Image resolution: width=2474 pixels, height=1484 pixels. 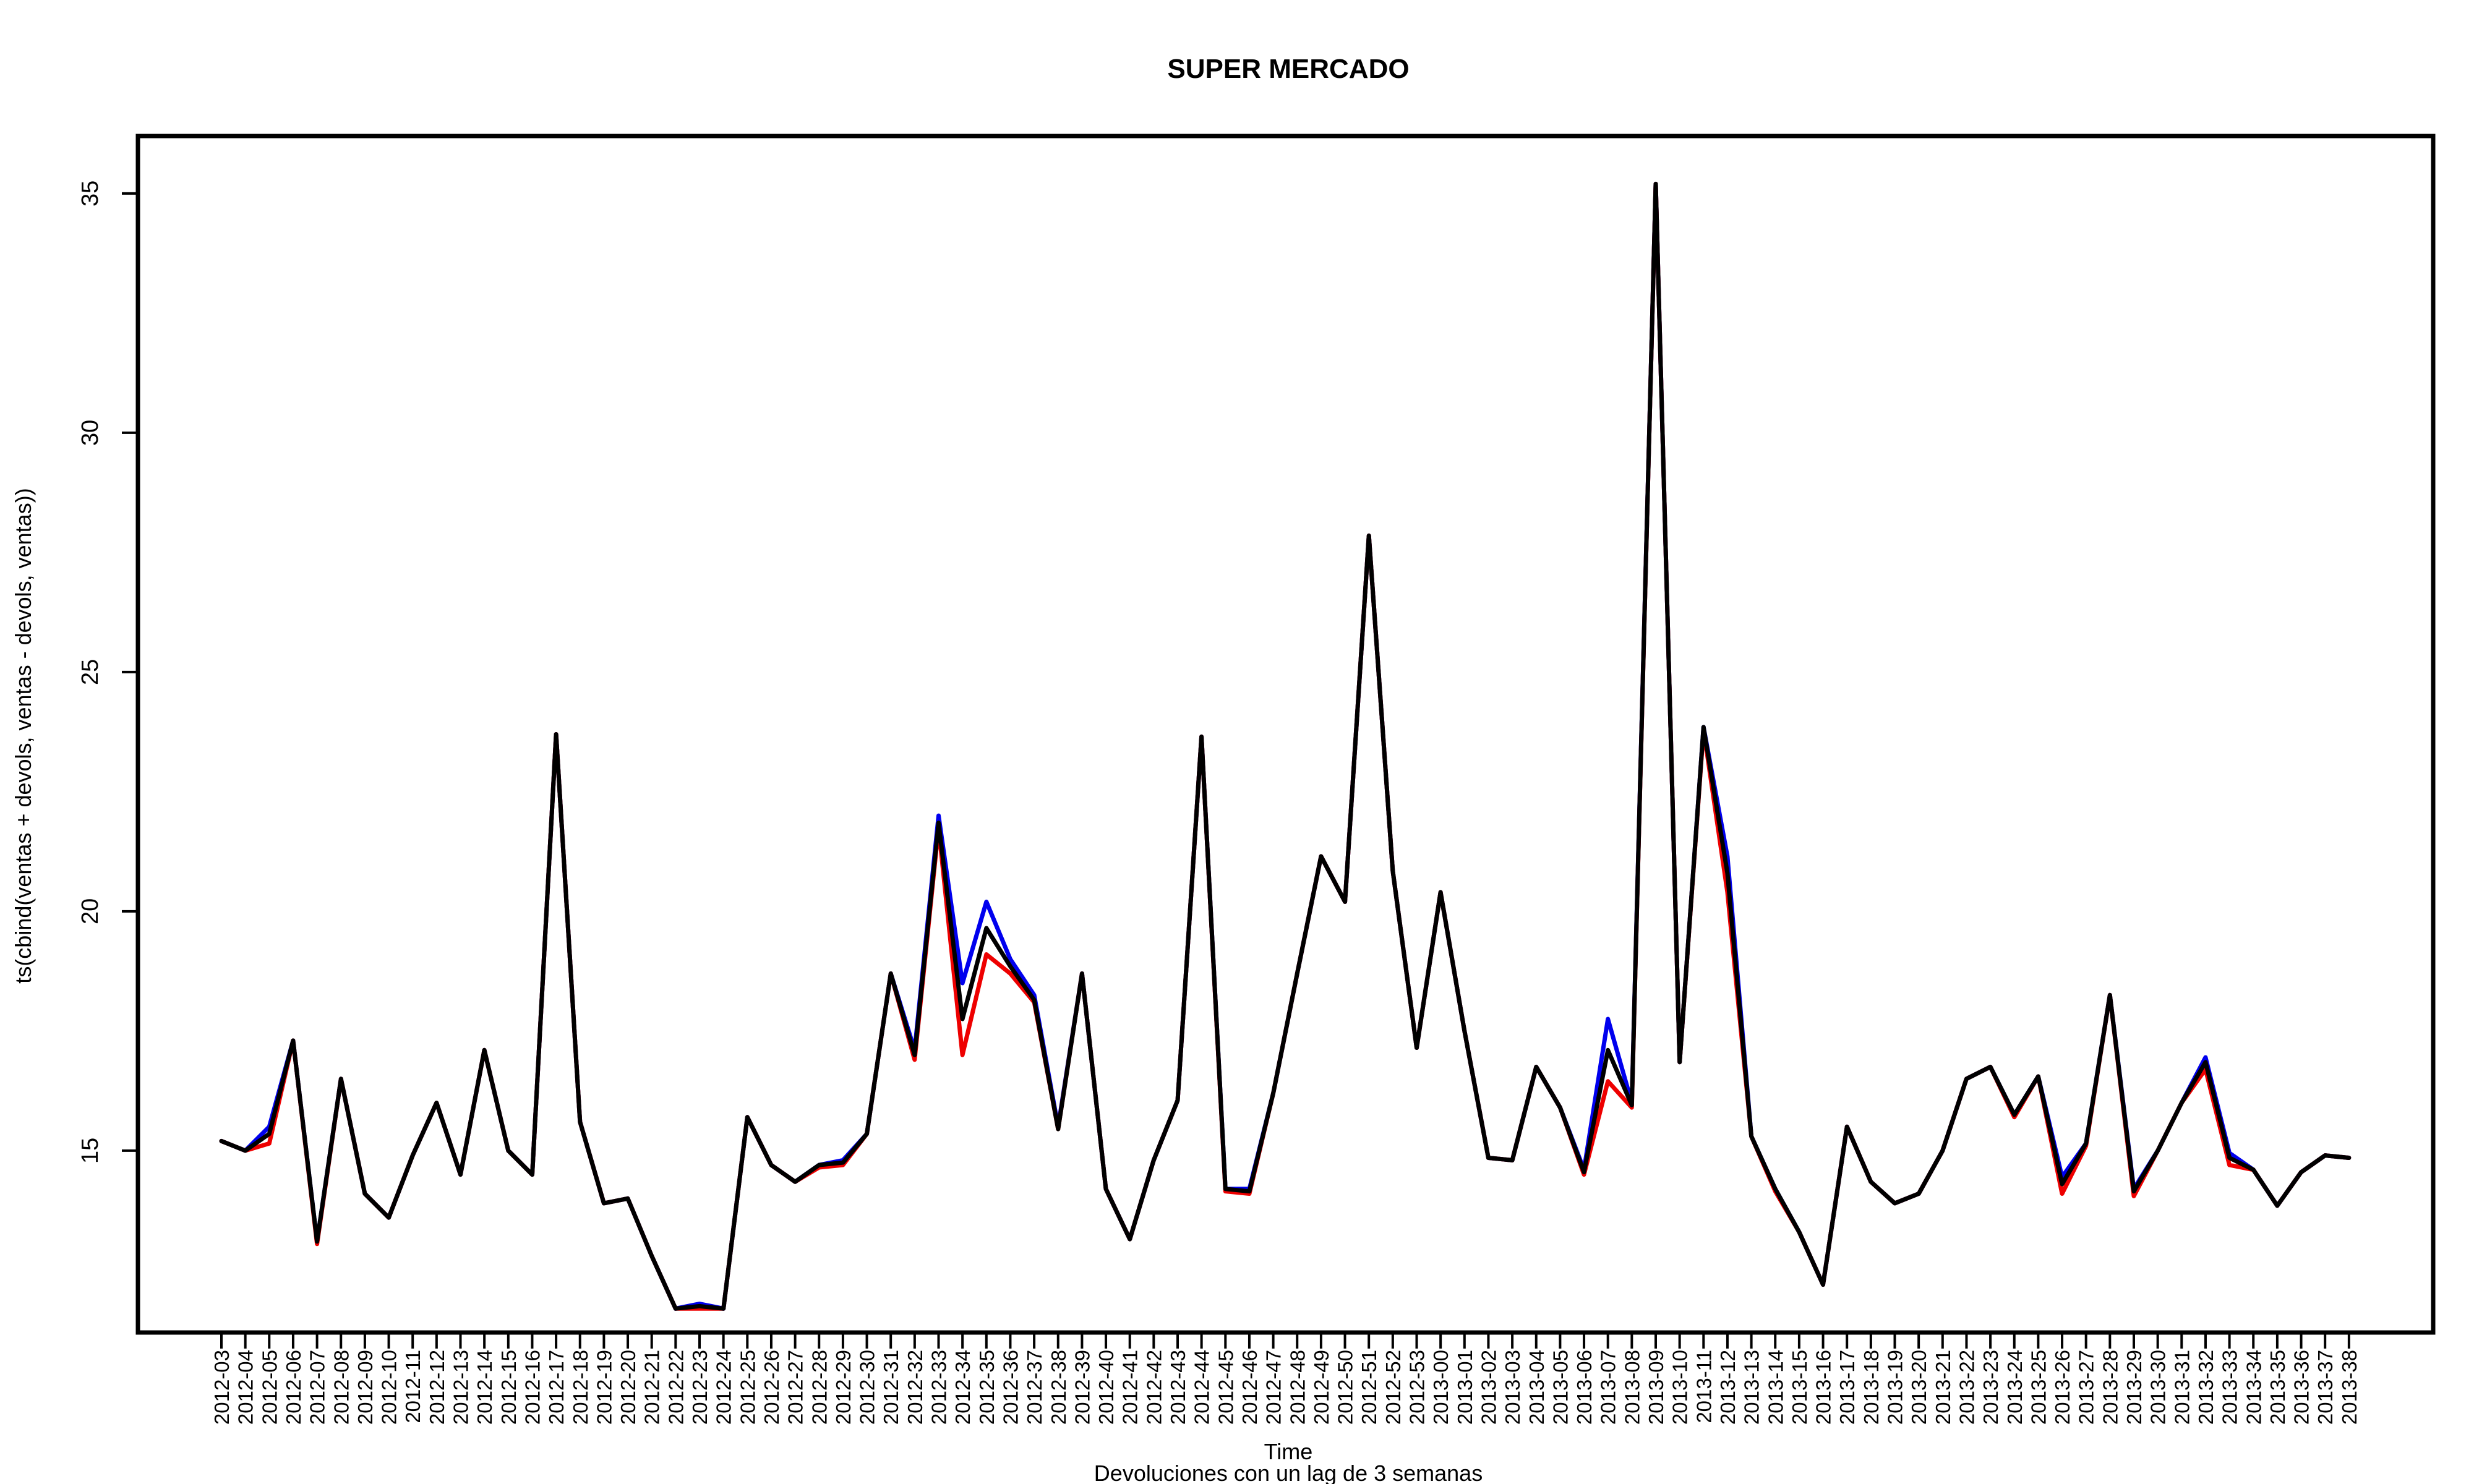 I want to click on x-tick-label: 2013-15, so click(x=1799, y=1387).